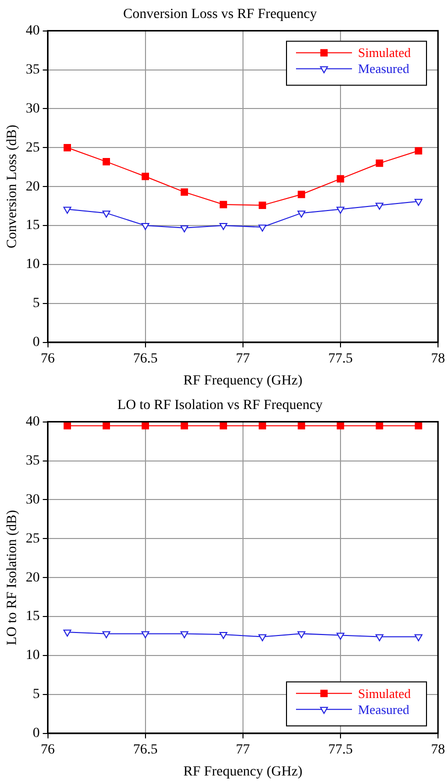 Image resolution: width=448 pixels, height=783 pixels. I want to click on y-axis-title: Conversion Loss (dB), so click(12, 186).